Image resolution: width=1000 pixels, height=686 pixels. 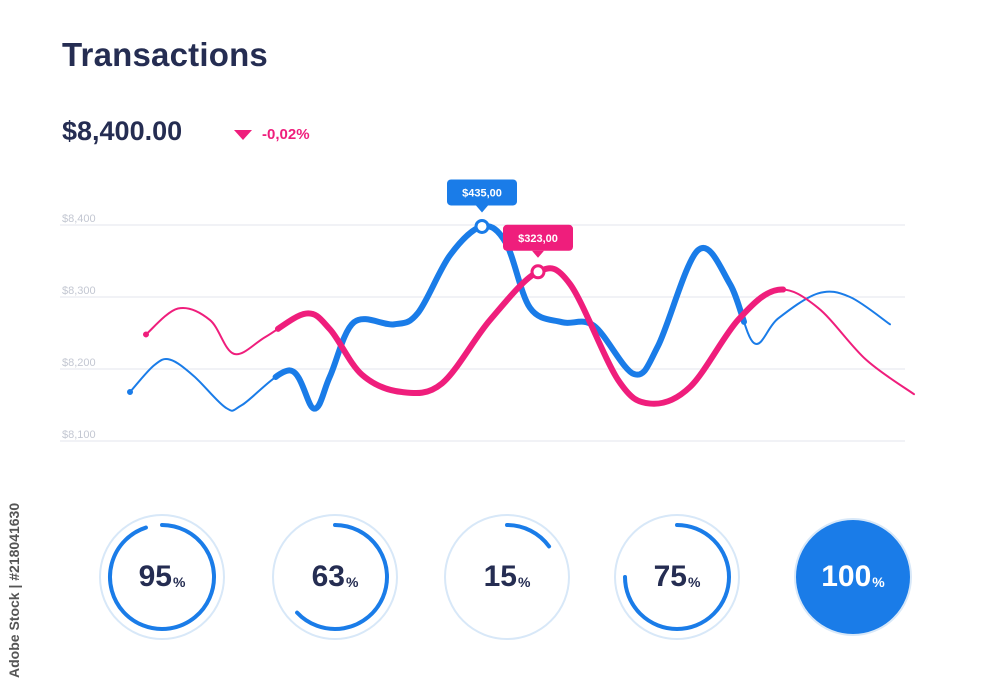 I want to click on down-arrow-icon, so click(x=243, y=134).